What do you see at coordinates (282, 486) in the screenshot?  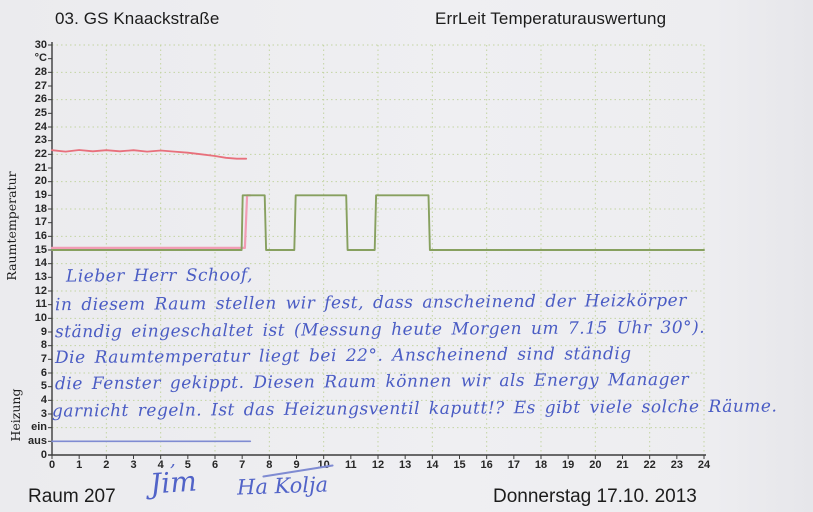 I see `signature-second: Ha Kolja` at bounding box center [282, 486].